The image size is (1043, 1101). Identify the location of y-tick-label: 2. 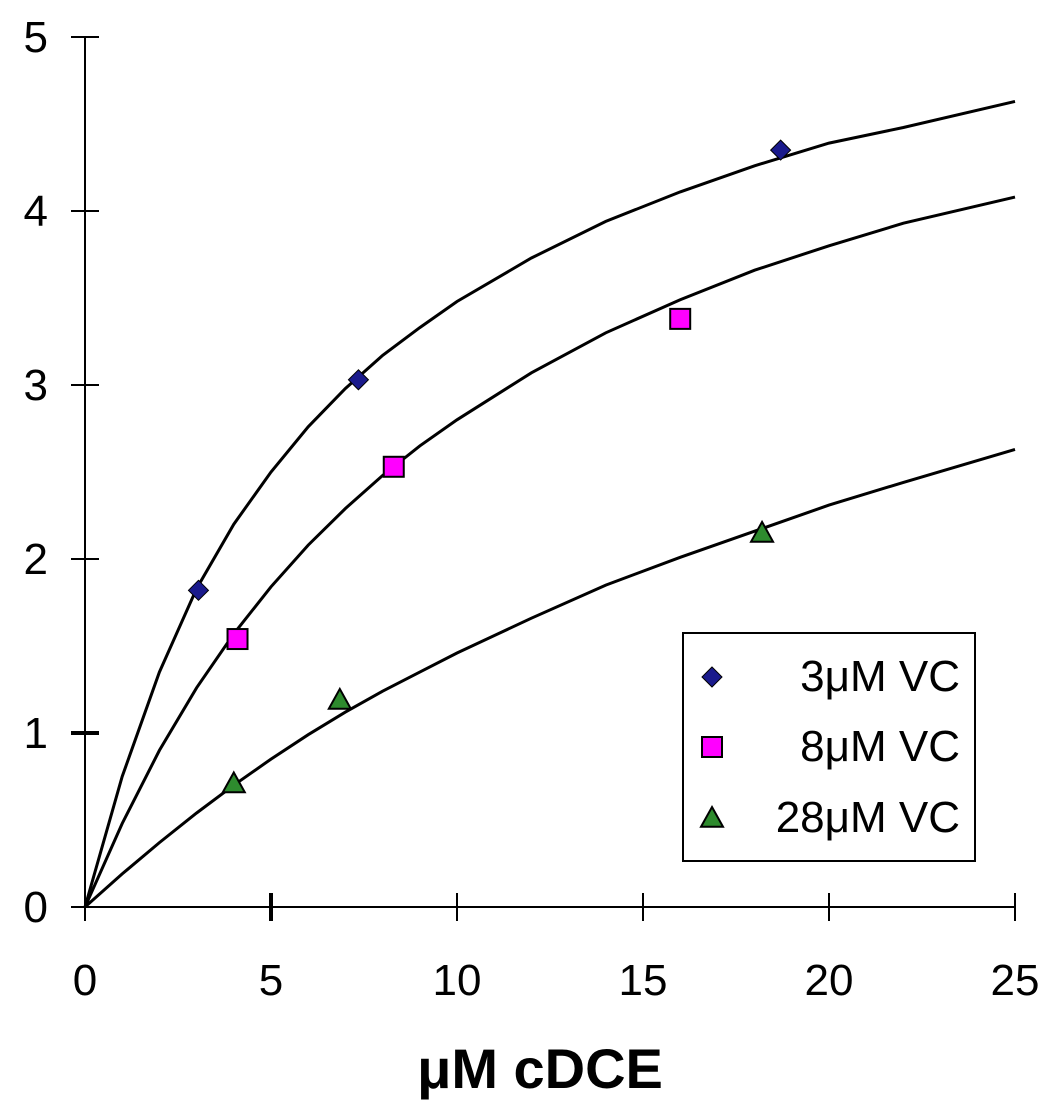
(36, 559).